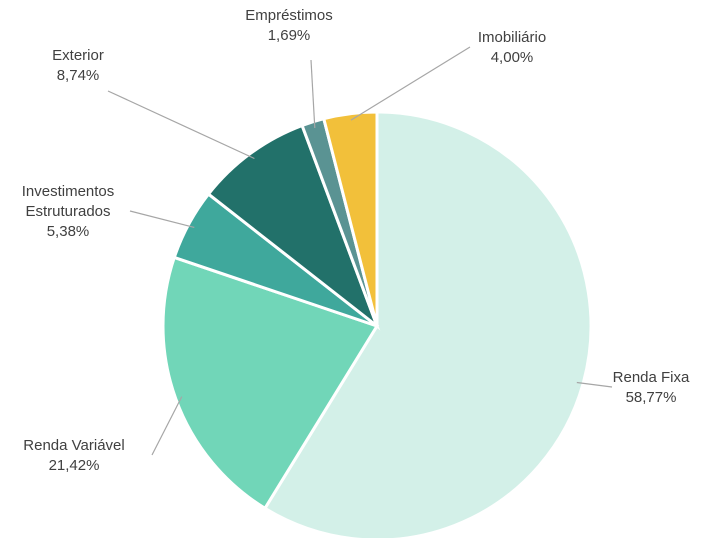 The width and height of the screenshot is (711, 538). I want to click on slice-category-label: Exterior, so click(78, 55).